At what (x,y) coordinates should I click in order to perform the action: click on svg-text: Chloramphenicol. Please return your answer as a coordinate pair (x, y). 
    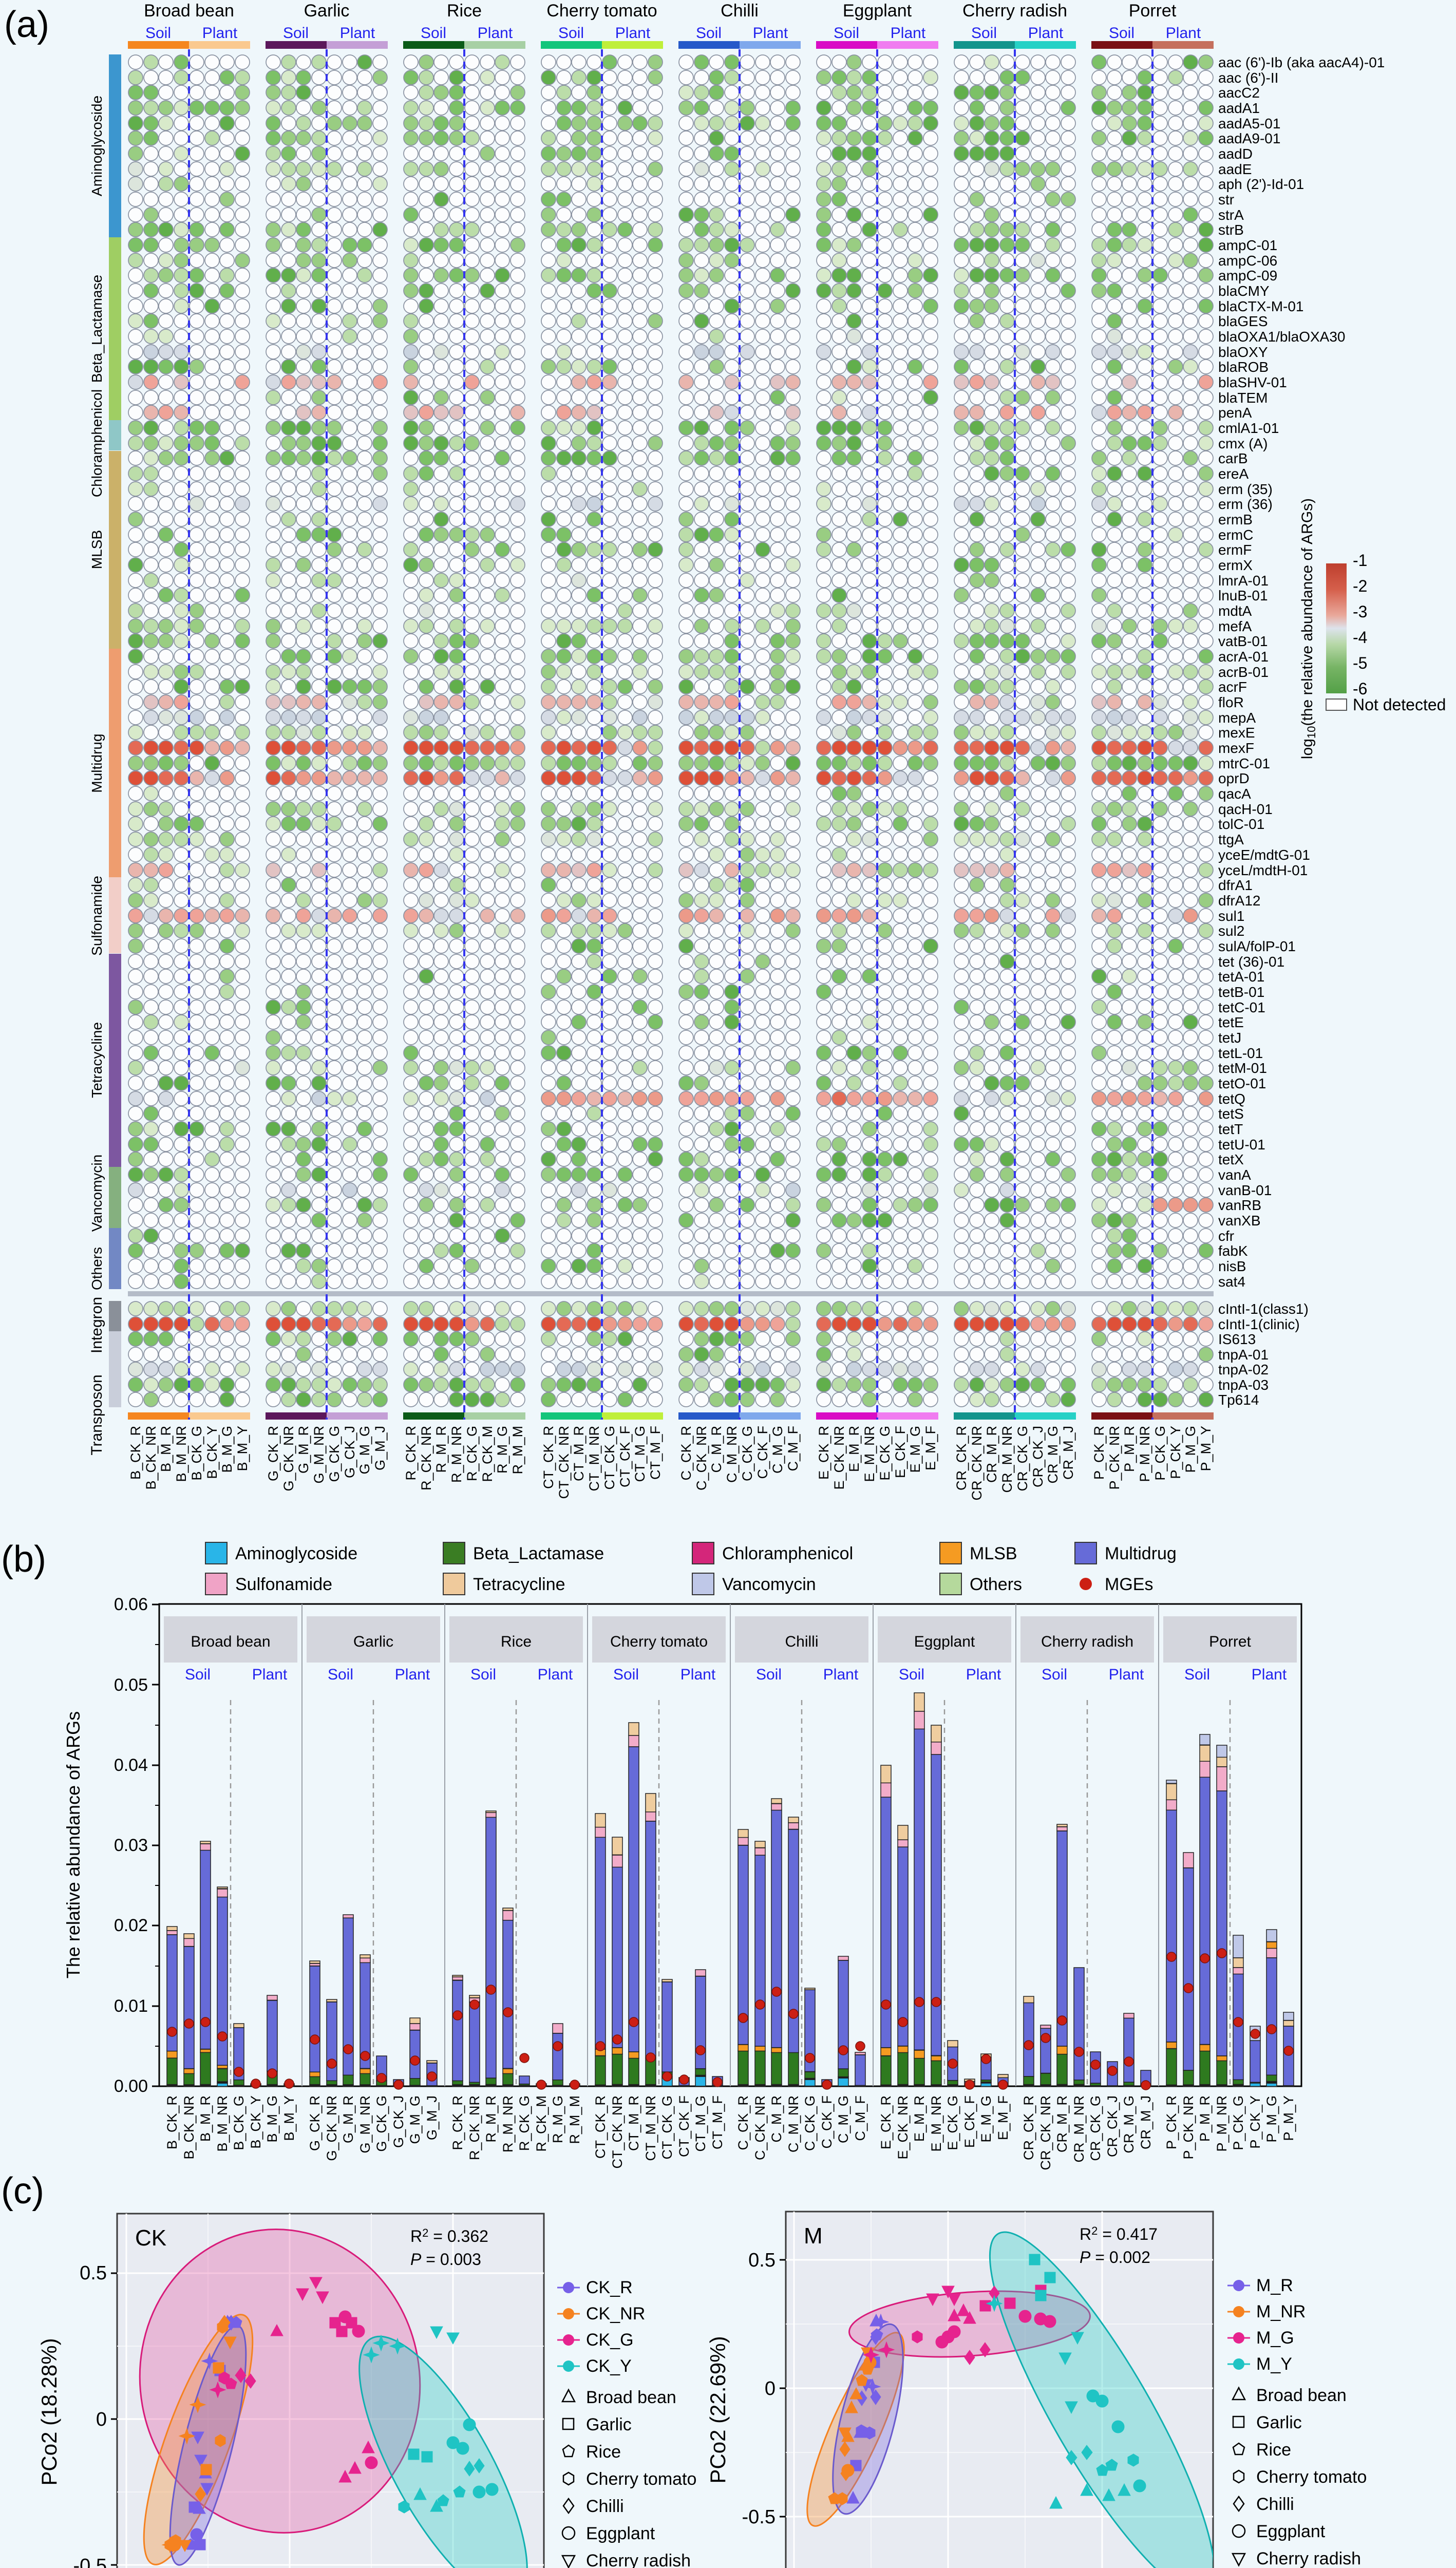
    Looking at the image, I should click on (97, 443).